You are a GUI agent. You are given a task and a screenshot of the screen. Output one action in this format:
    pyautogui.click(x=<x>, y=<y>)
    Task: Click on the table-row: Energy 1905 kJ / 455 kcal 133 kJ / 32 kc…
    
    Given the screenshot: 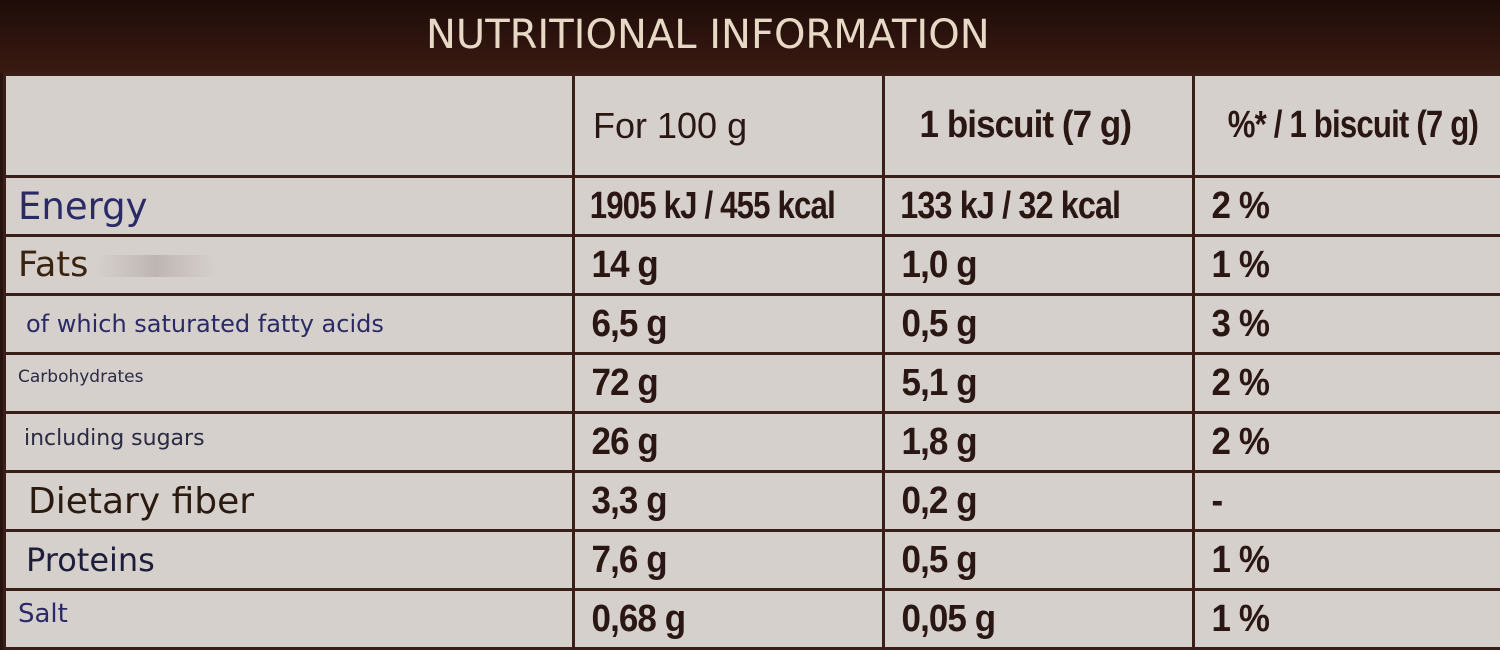 What is the action you would take?
    pyautogui.click(x=752, y=206)
    